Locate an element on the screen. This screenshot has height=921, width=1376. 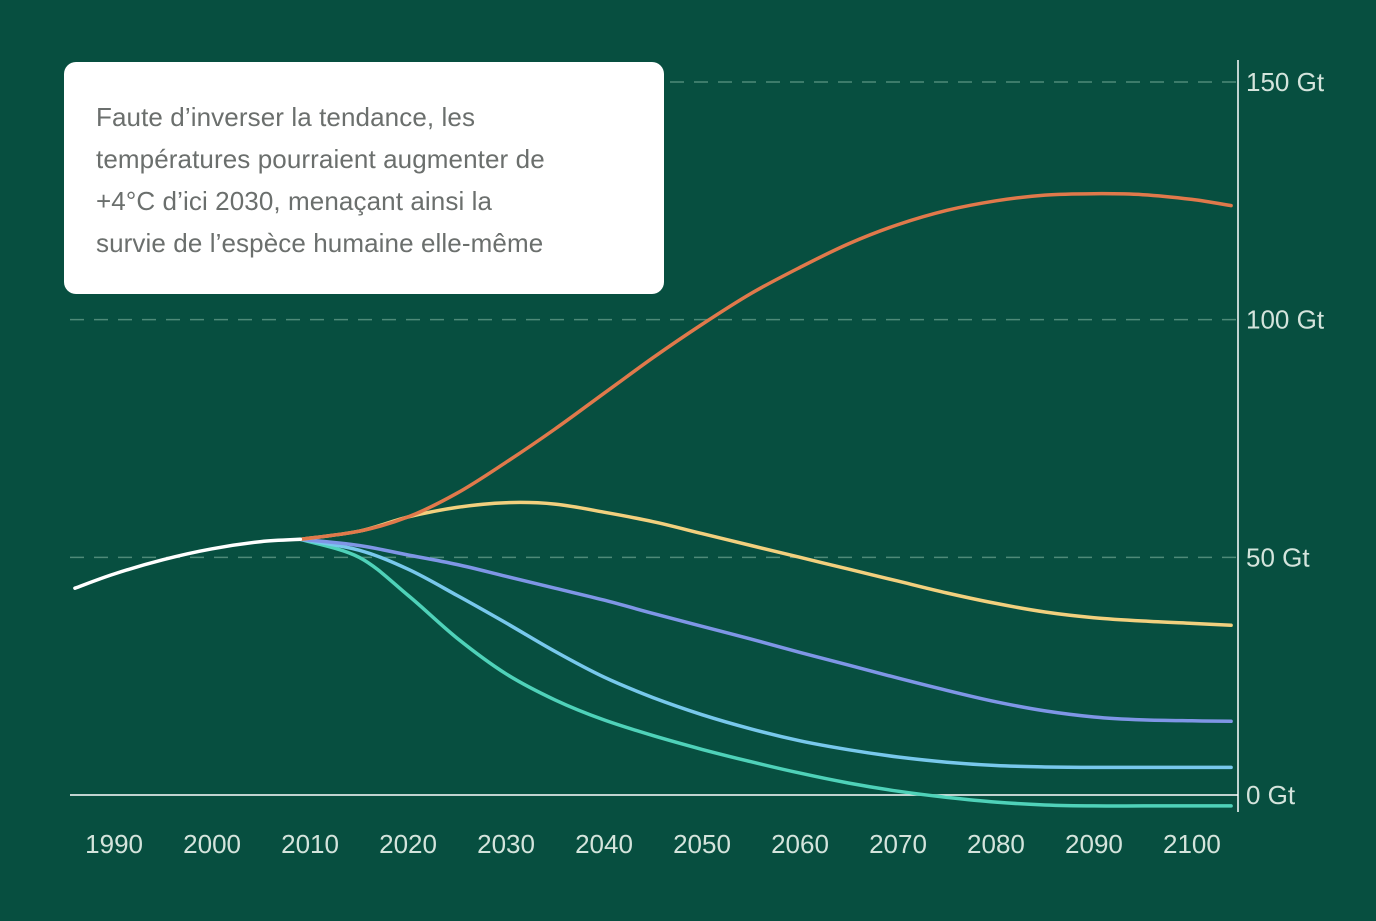
x-tick-label-1990: 1990 is located at coordinates (114, 844).